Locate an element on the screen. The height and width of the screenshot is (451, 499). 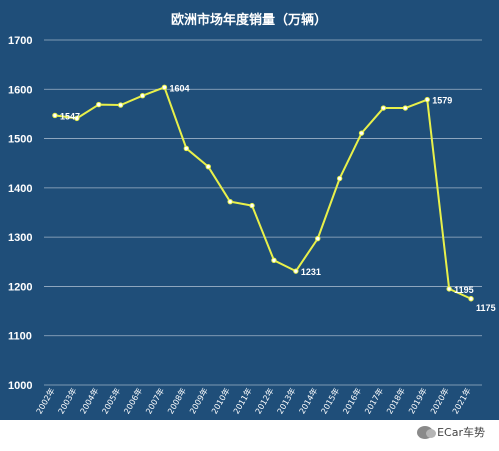
y-axis: 1000 1100 1200 1300 1400 1500 1600 1700 is located at coordinates (20, 213).